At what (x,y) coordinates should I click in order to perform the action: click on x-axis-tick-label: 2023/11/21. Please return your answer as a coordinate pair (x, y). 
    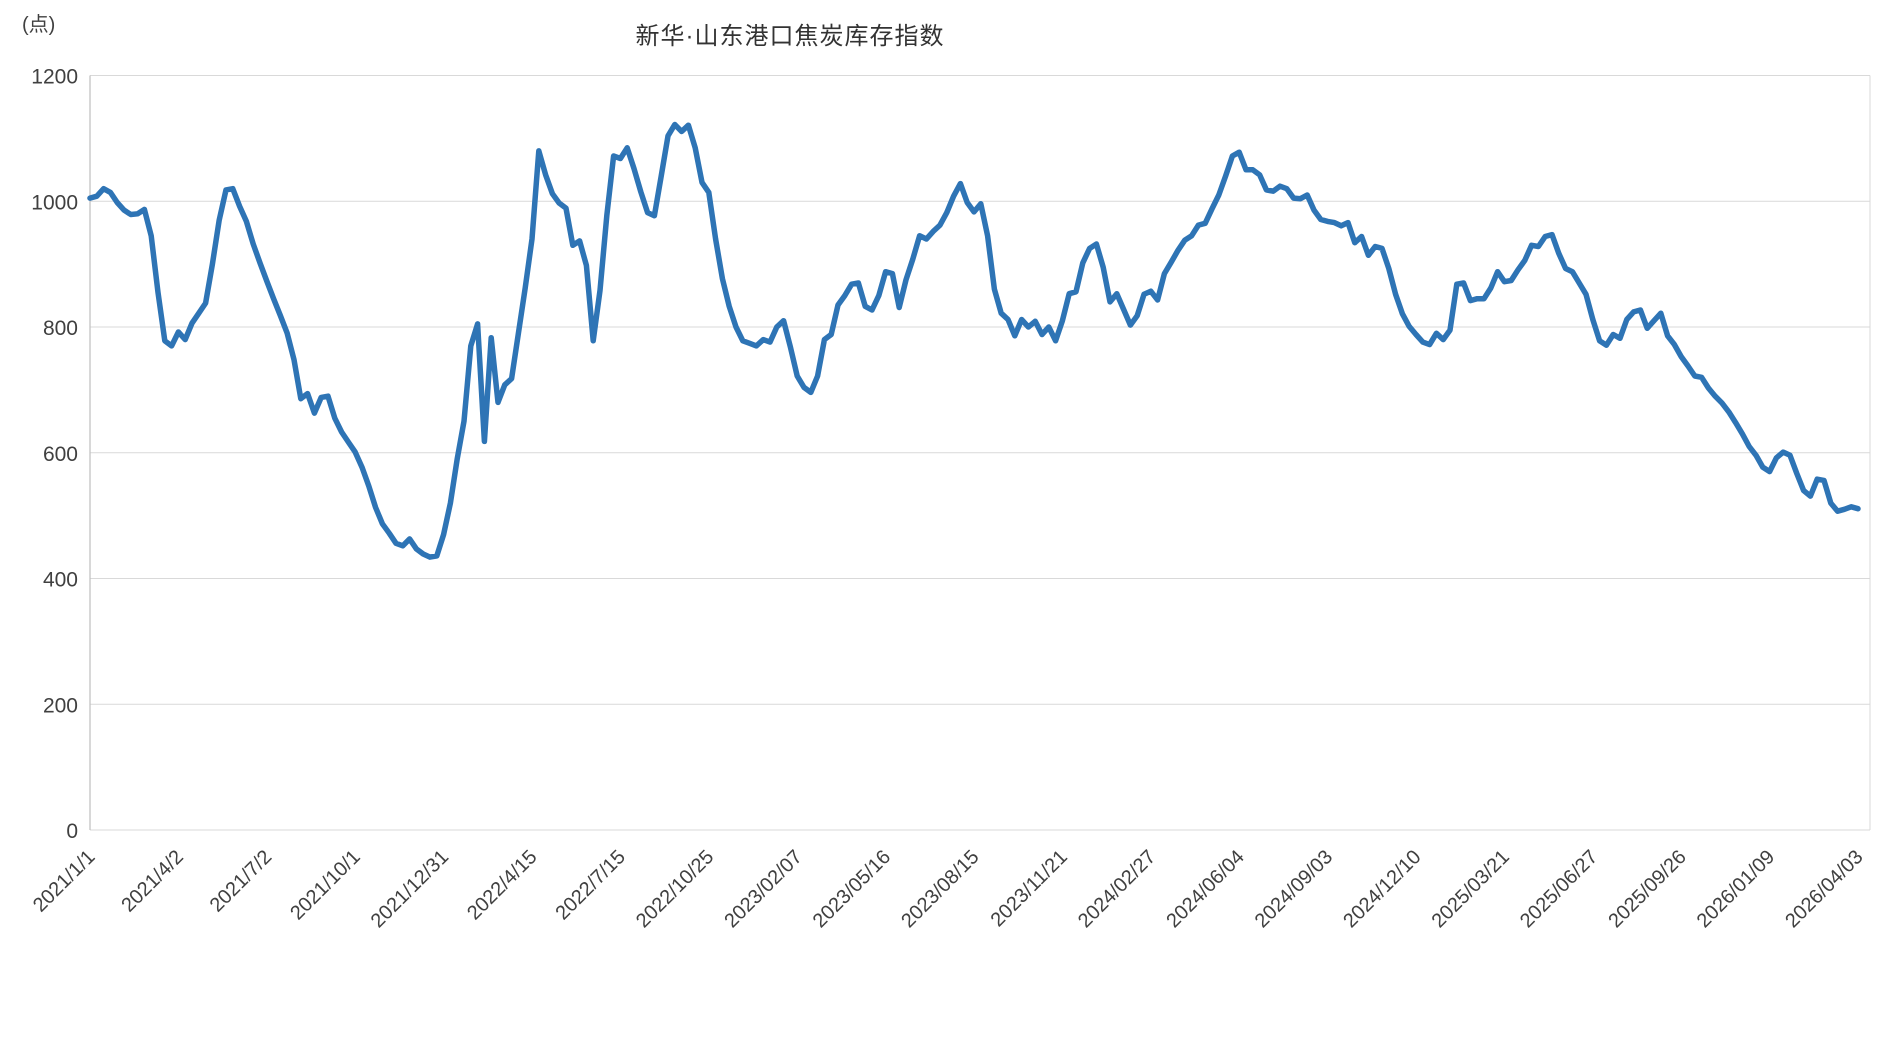
    Looking at the image, I should click on (1029, 888).